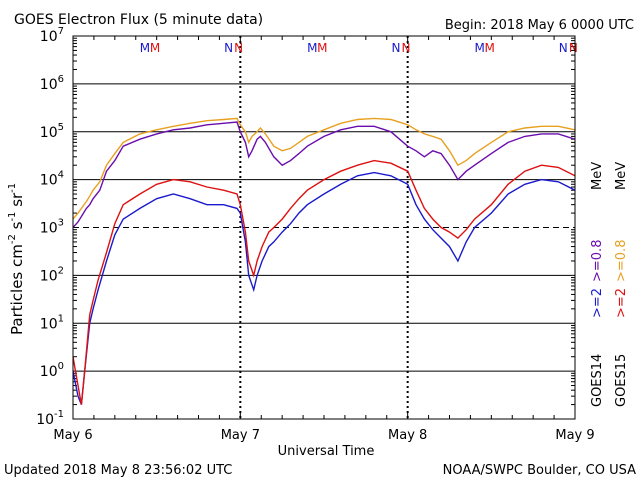 This screenshot has width=640, height=480. I want to click on y-tick-label: 10⁷, so click(52, 35).